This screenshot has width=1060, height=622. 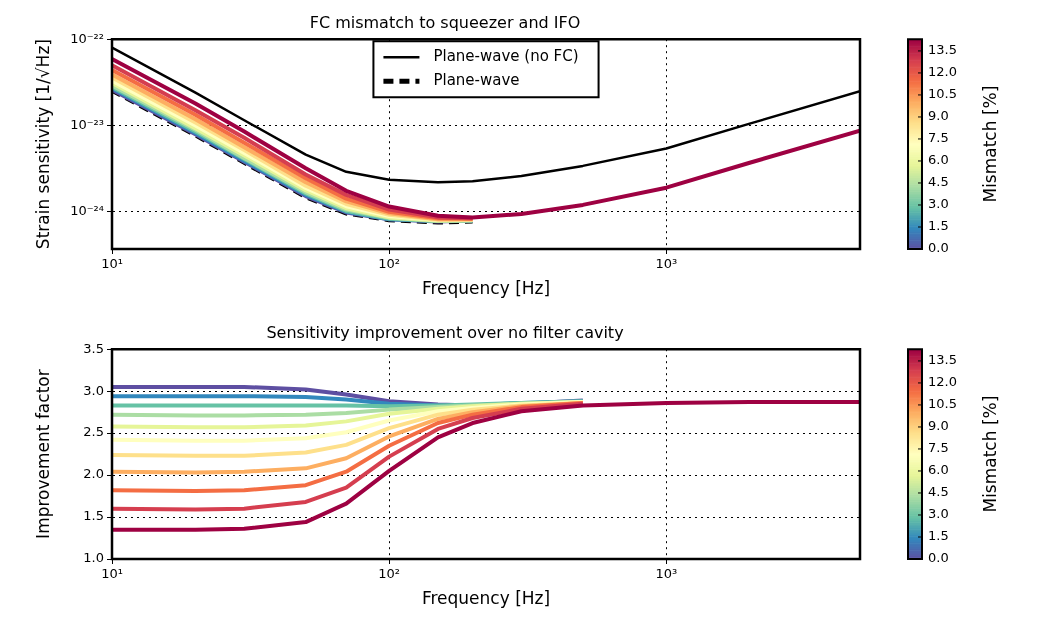 I want to click on y-tick-label: 1.0, so click(x=93, y=558).